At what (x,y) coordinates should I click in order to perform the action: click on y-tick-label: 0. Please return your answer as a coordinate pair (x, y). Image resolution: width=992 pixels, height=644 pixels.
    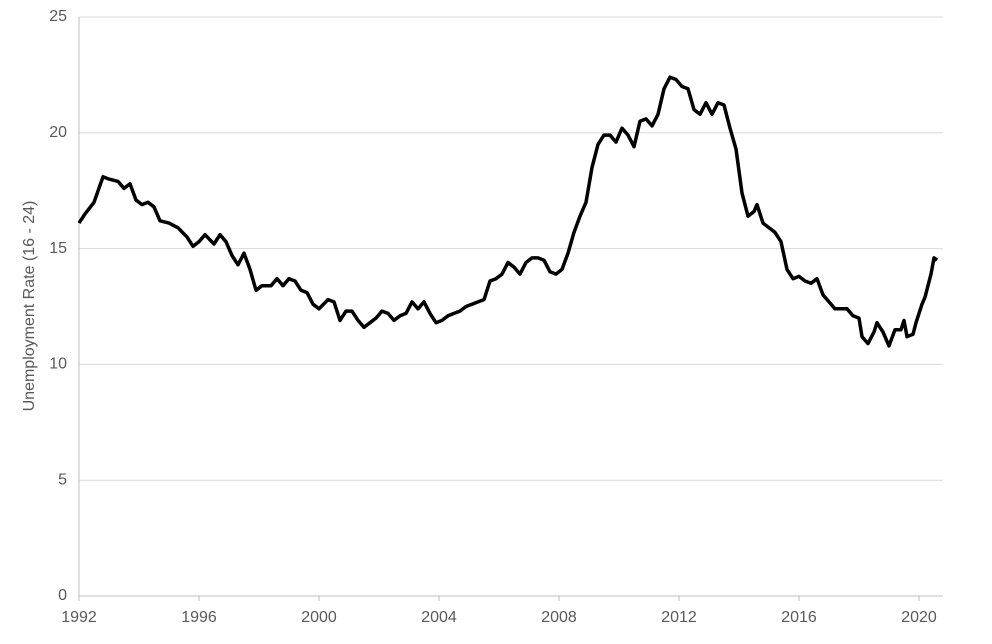
    Looking at the image, I should click on (62, 595).